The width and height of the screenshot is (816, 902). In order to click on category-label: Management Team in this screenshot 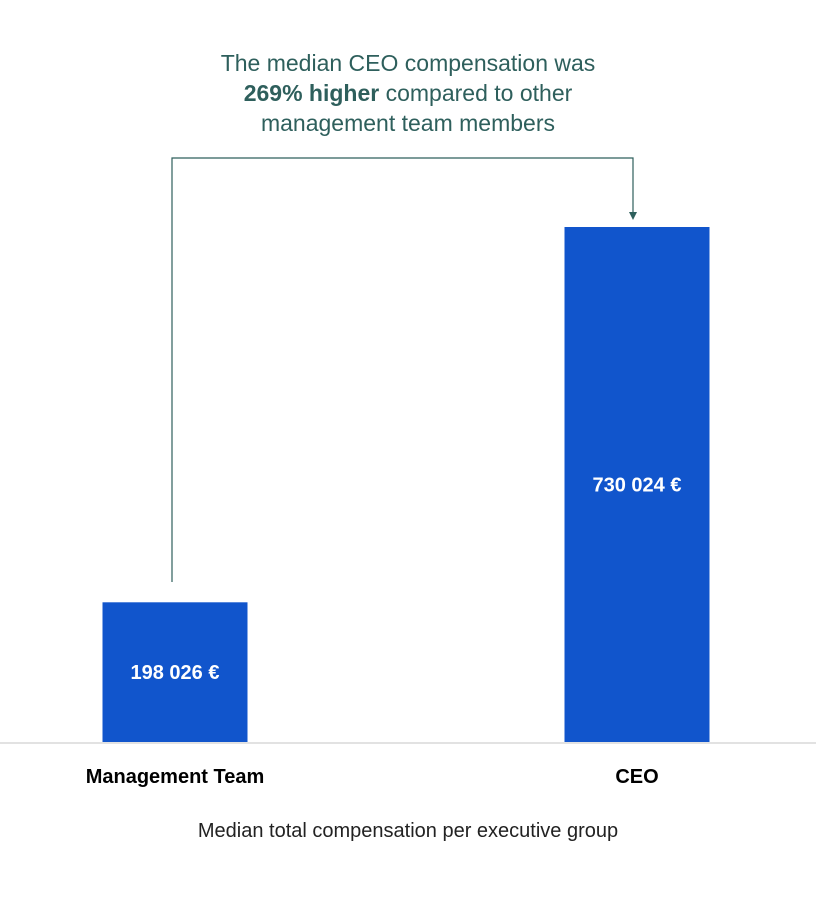, I will do `click(175, 777)`.